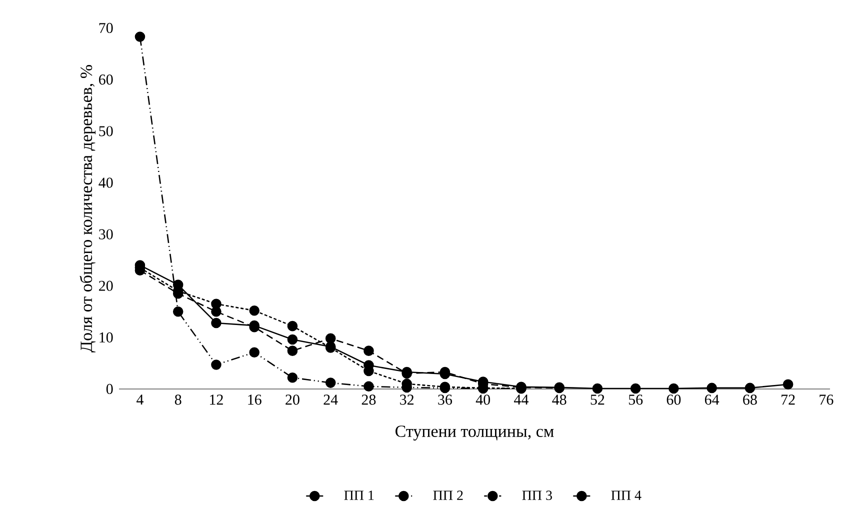 Image resolution: width=841 pixels, height=513 pixels. What do you see at coordinates (140, 399) in the screenshot?
I see `x-tick-label: 4` at bounding box center [140, 399].